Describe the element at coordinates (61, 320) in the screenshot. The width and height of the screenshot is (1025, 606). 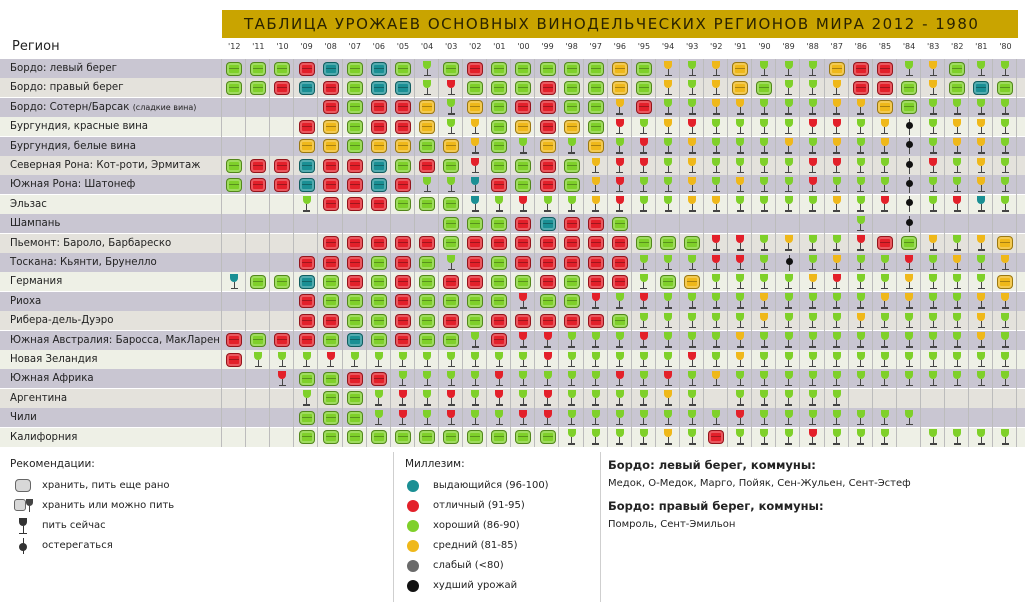
I see `region-label: Рибера-дель-Дуэро` at that location.